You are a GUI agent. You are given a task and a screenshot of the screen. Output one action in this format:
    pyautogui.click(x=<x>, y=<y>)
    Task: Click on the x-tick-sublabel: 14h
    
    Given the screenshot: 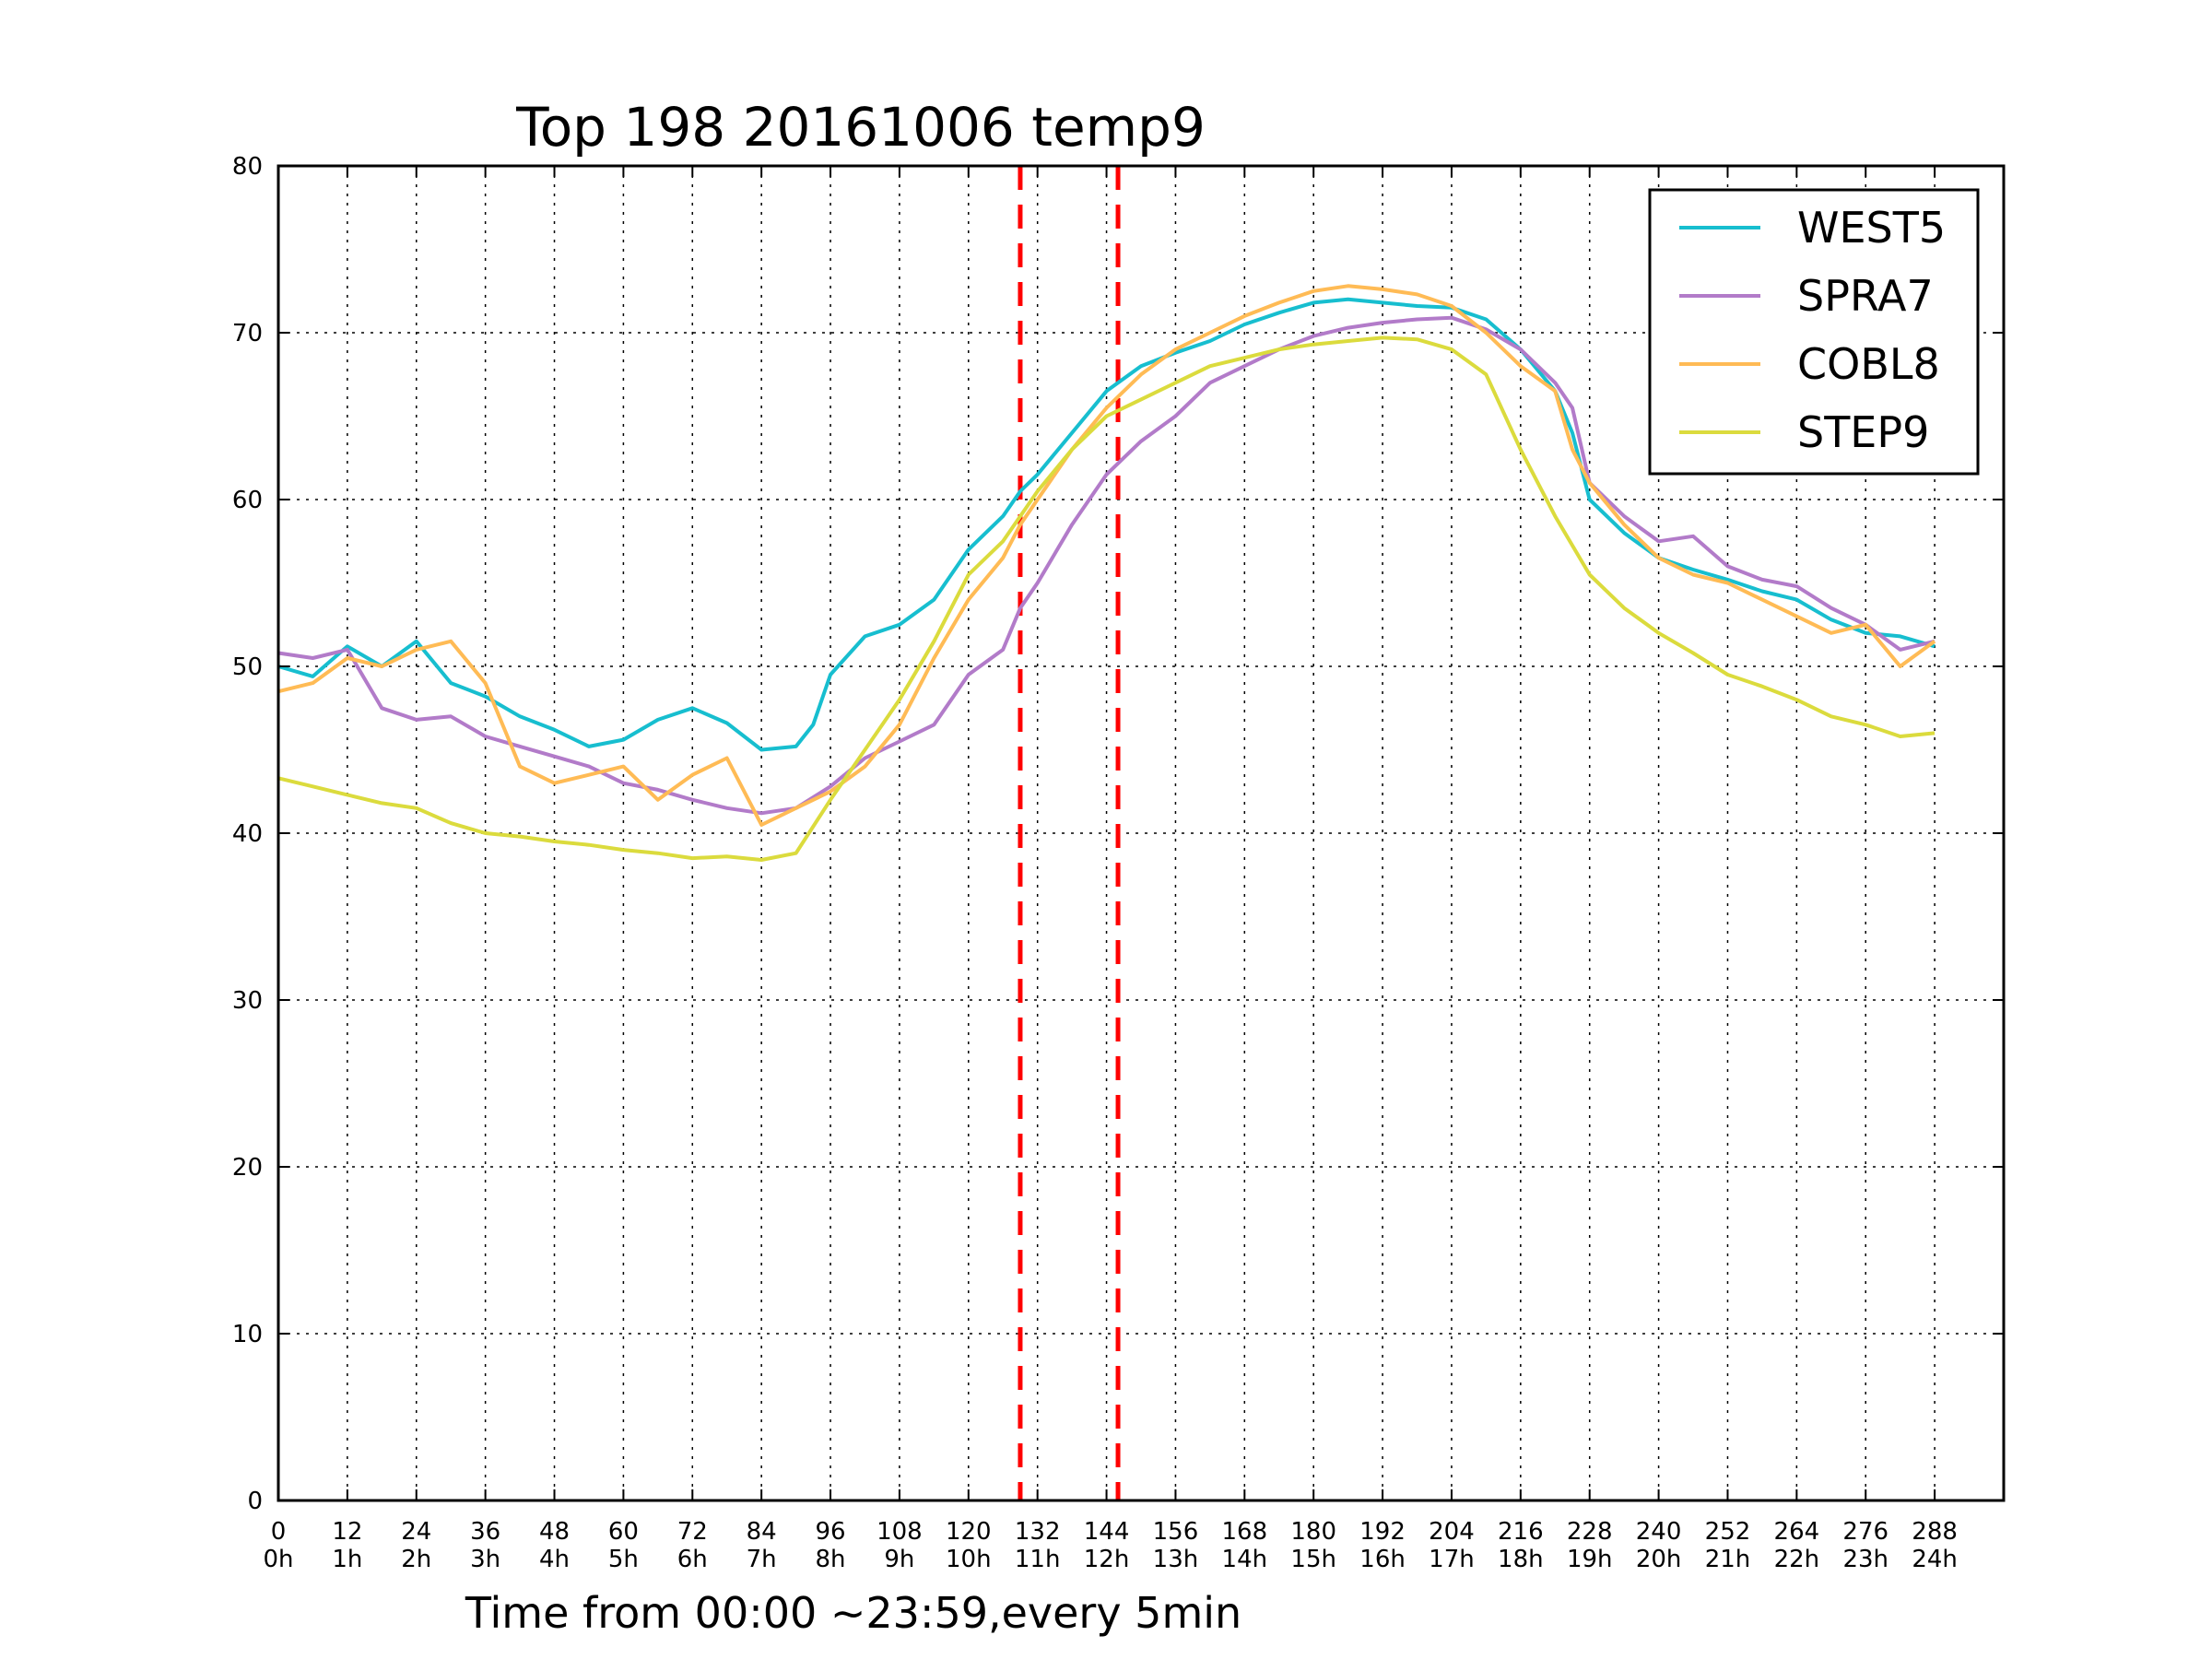 What is the action you would take?
    pyautogui.click(x=1245, y=1559)
    